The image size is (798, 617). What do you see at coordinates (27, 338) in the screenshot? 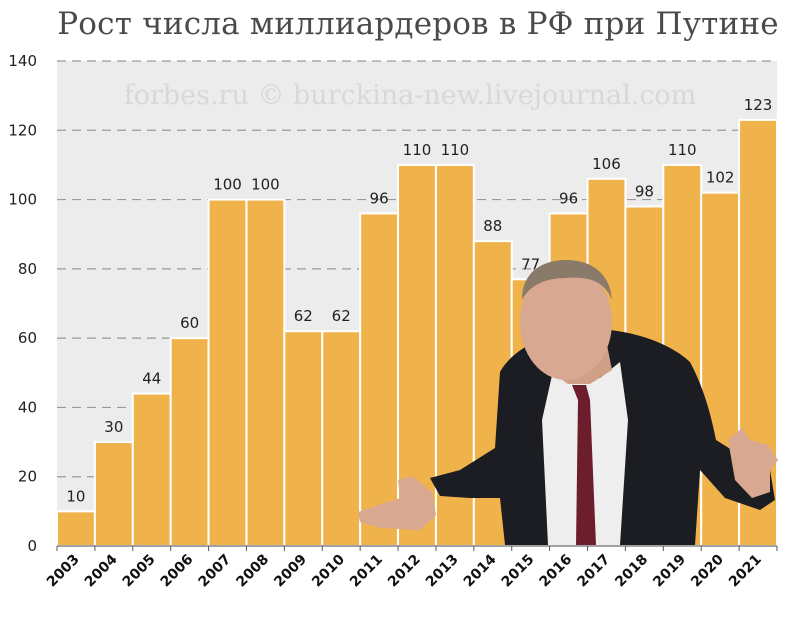
I see `y-tick-label: 60` at bounding box center [27, 338].